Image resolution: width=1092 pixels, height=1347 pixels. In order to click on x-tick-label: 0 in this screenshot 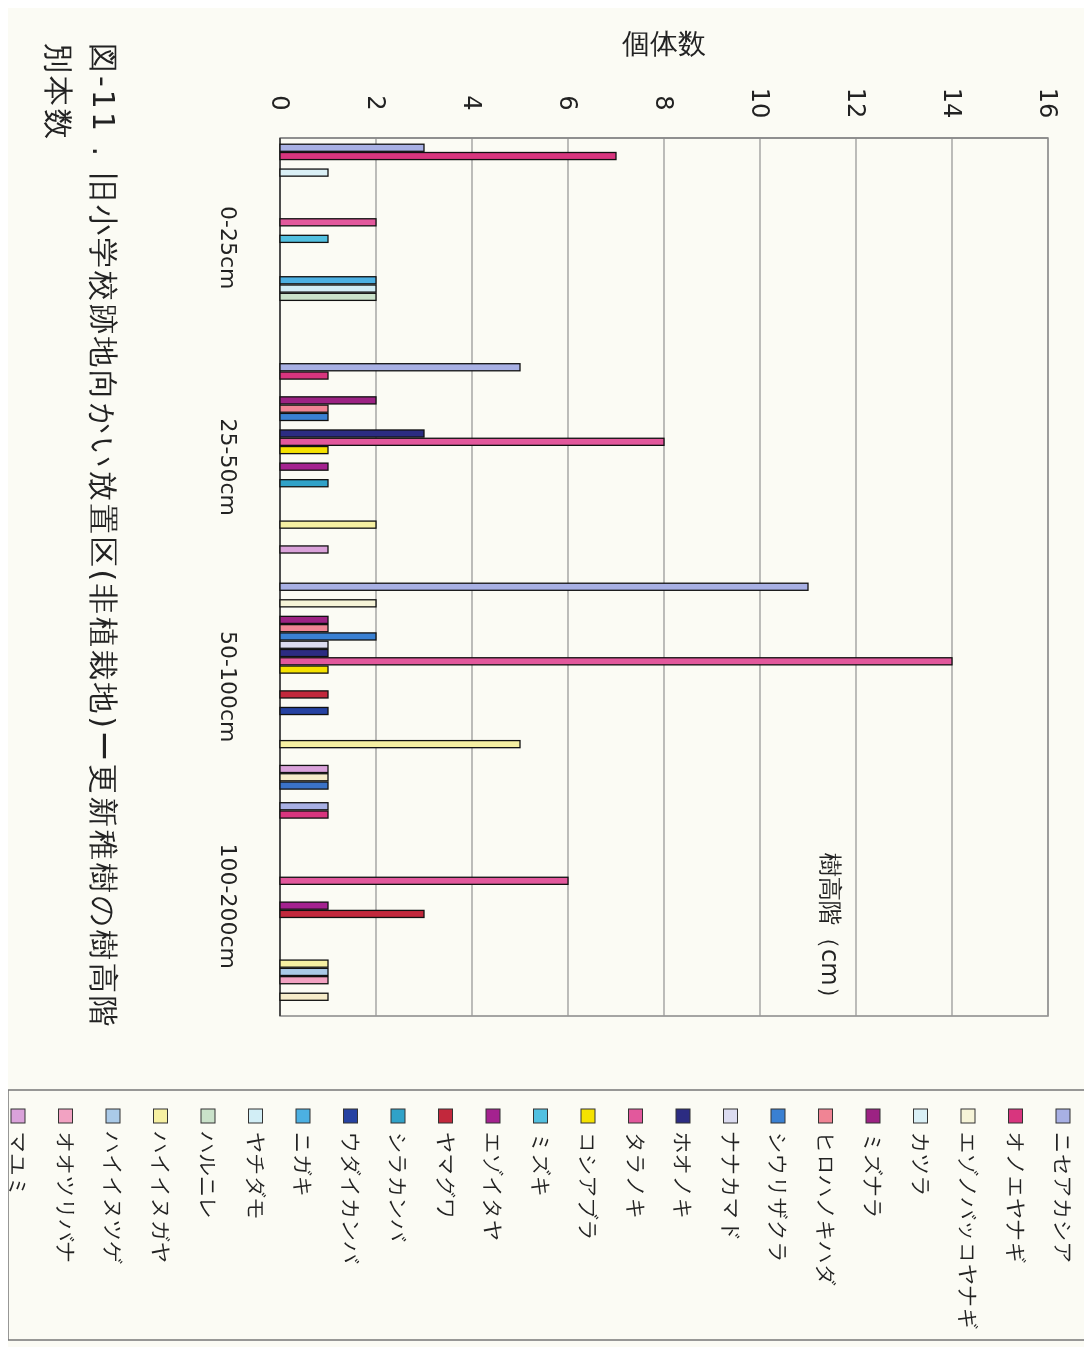, I will do `click(280, 103)`.